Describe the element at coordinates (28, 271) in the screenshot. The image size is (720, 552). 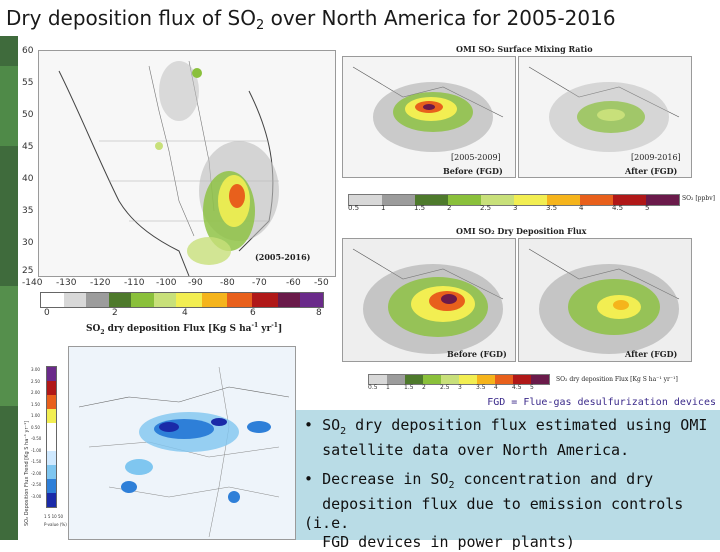
I see `y-tick: 25` at that location.